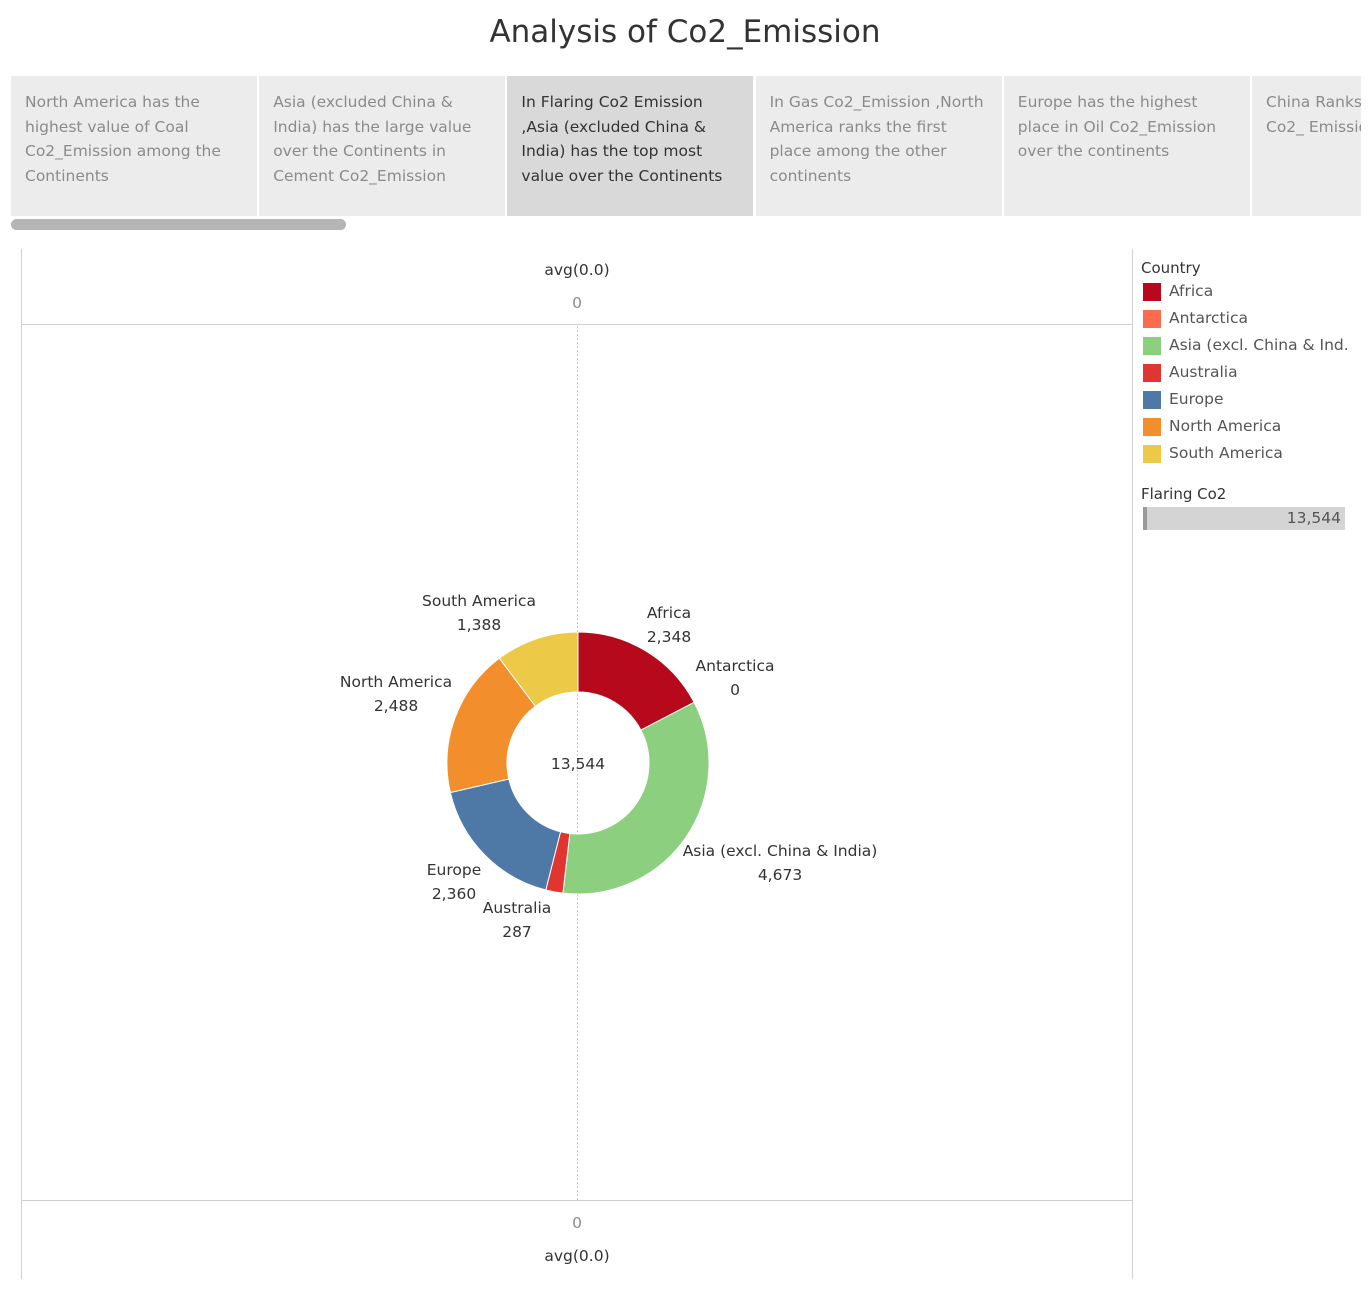 The height and width of the screenshot is (1300, 1370). What do you see at coordinates (1203, 372) in the screenshot?
I see `legend-label: Australia` at bounding box center [1203, 372].